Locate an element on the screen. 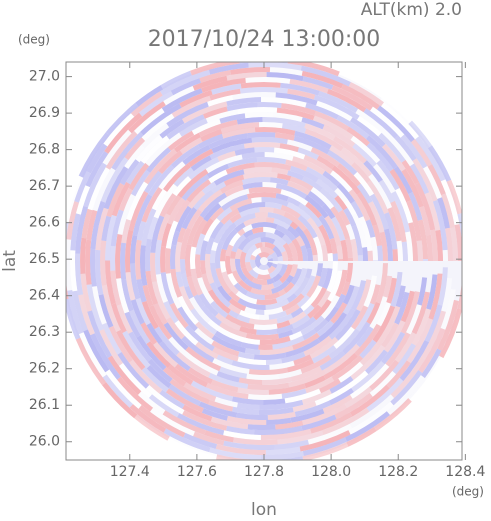  y-tick-label: 26.3 is located at coordinates (44, 332).